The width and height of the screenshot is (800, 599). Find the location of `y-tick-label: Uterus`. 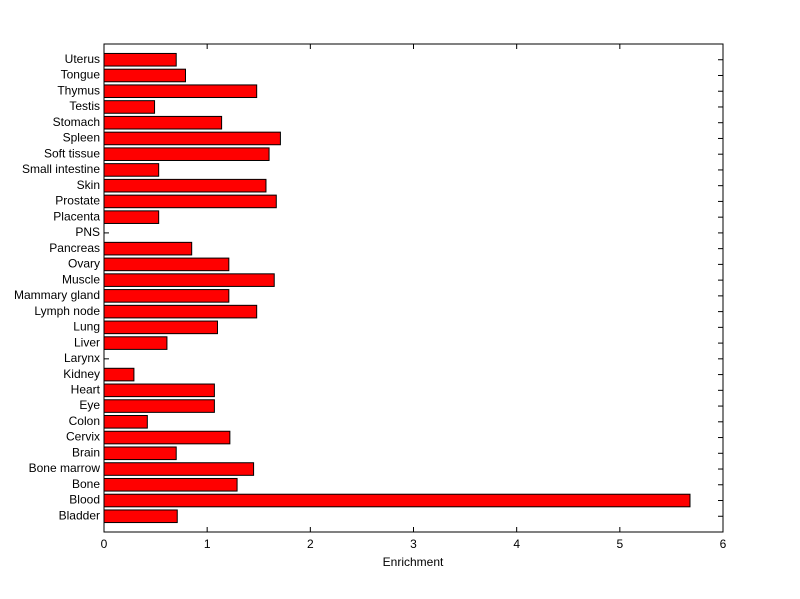

y-tick-label: Uterus is located at coordinates (82, 59).